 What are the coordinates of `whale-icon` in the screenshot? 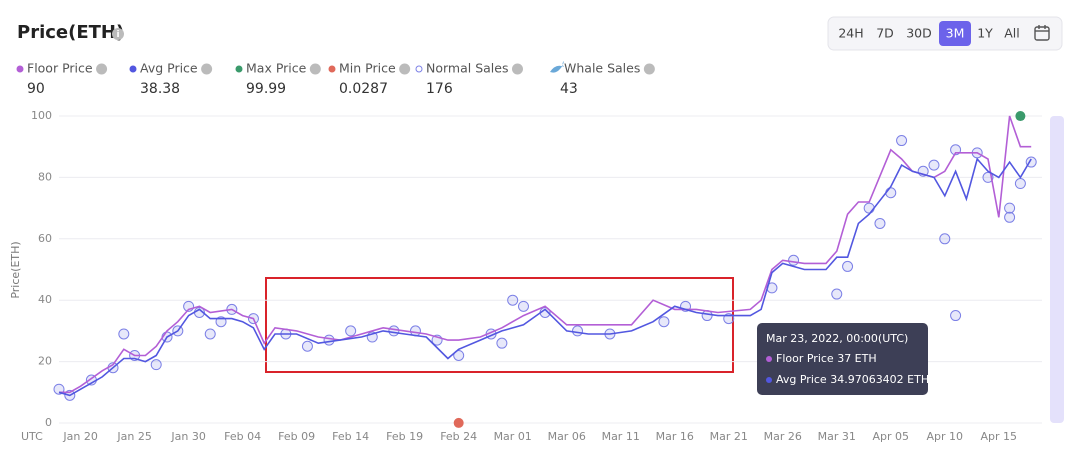 It's located at (557, 67).